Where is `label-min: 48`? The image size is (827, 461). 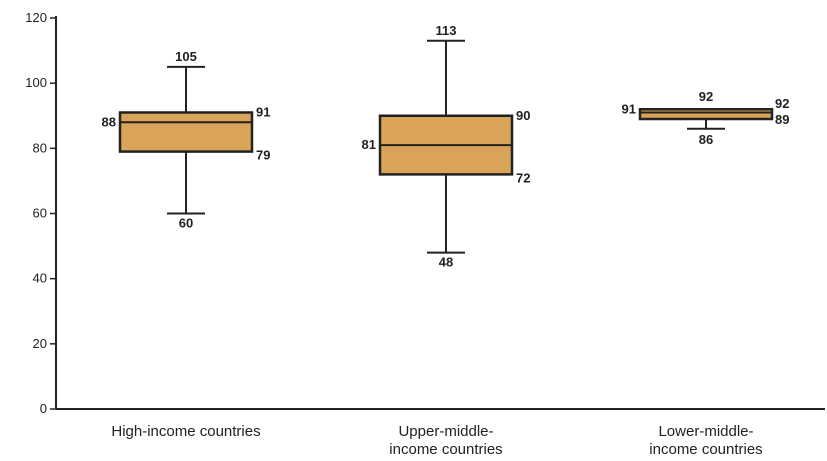
label-min: 48 is located at coordinates (446, 262).